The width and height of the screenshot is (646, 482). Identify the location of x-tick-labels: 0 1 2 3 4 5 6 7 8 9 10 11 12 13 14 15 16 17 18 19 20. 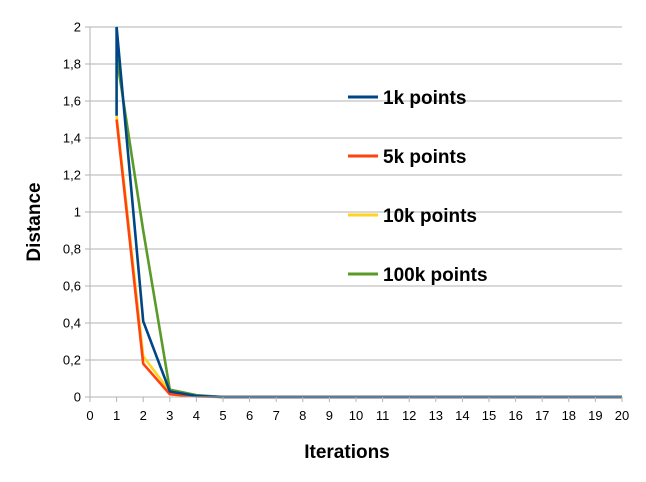
(357, 415).